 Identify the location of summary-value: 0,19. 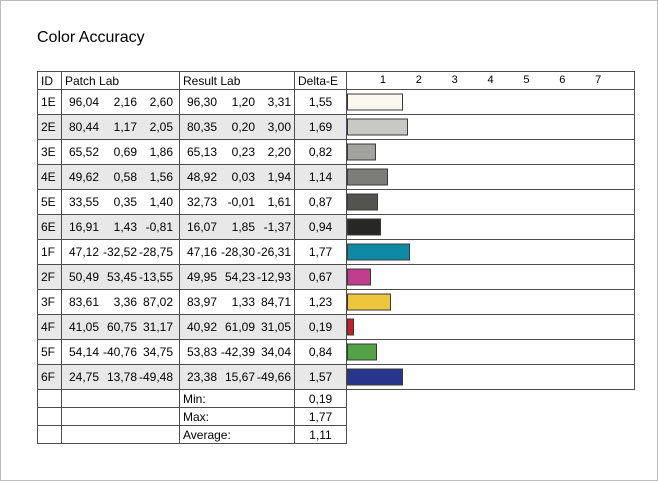
(320, 398).